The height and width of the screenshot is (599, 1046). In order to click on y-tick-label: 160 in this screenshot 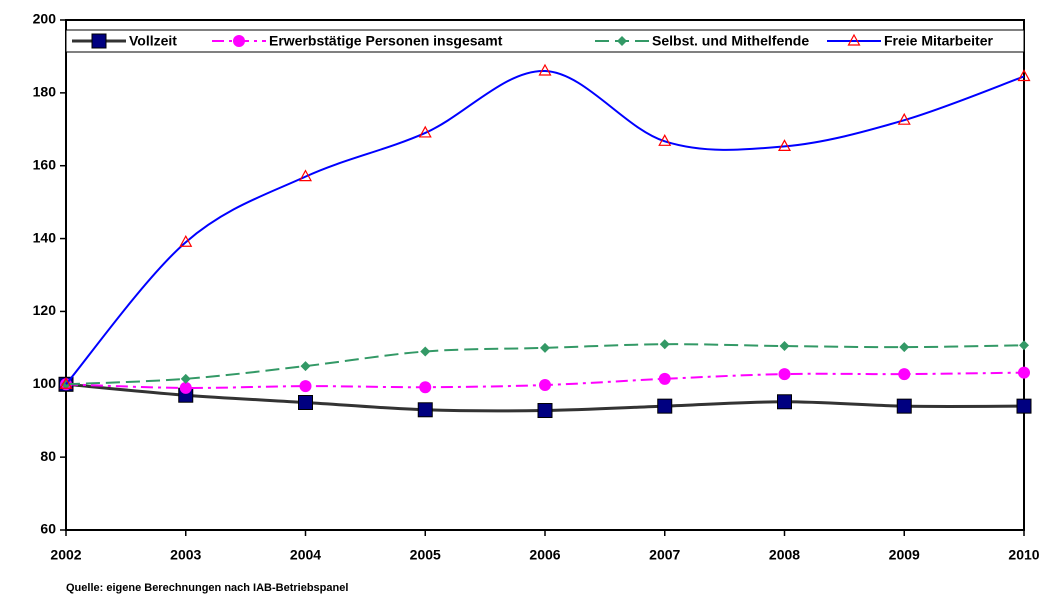, I will do `click(45, 164)`.